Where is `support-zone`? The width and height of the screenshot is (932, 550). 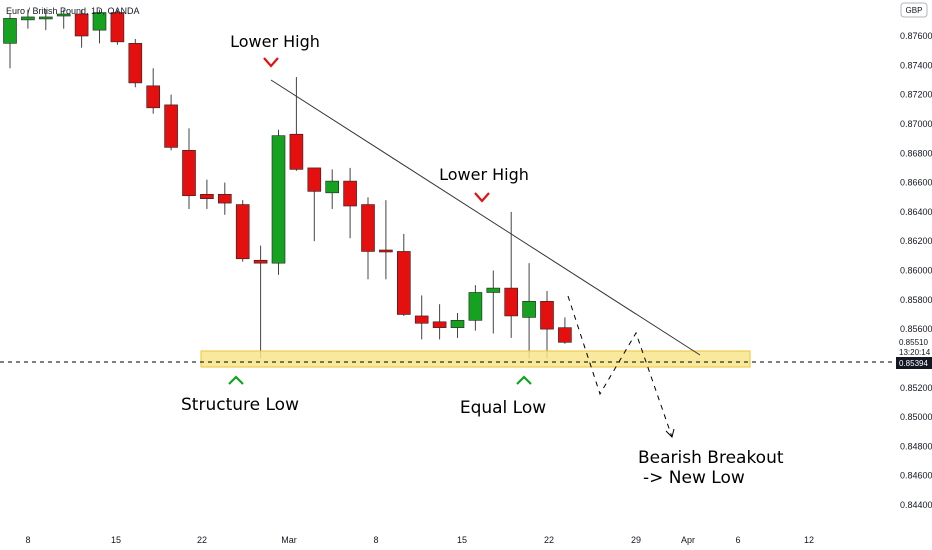
support-zone is located at coordinates (475, 359).